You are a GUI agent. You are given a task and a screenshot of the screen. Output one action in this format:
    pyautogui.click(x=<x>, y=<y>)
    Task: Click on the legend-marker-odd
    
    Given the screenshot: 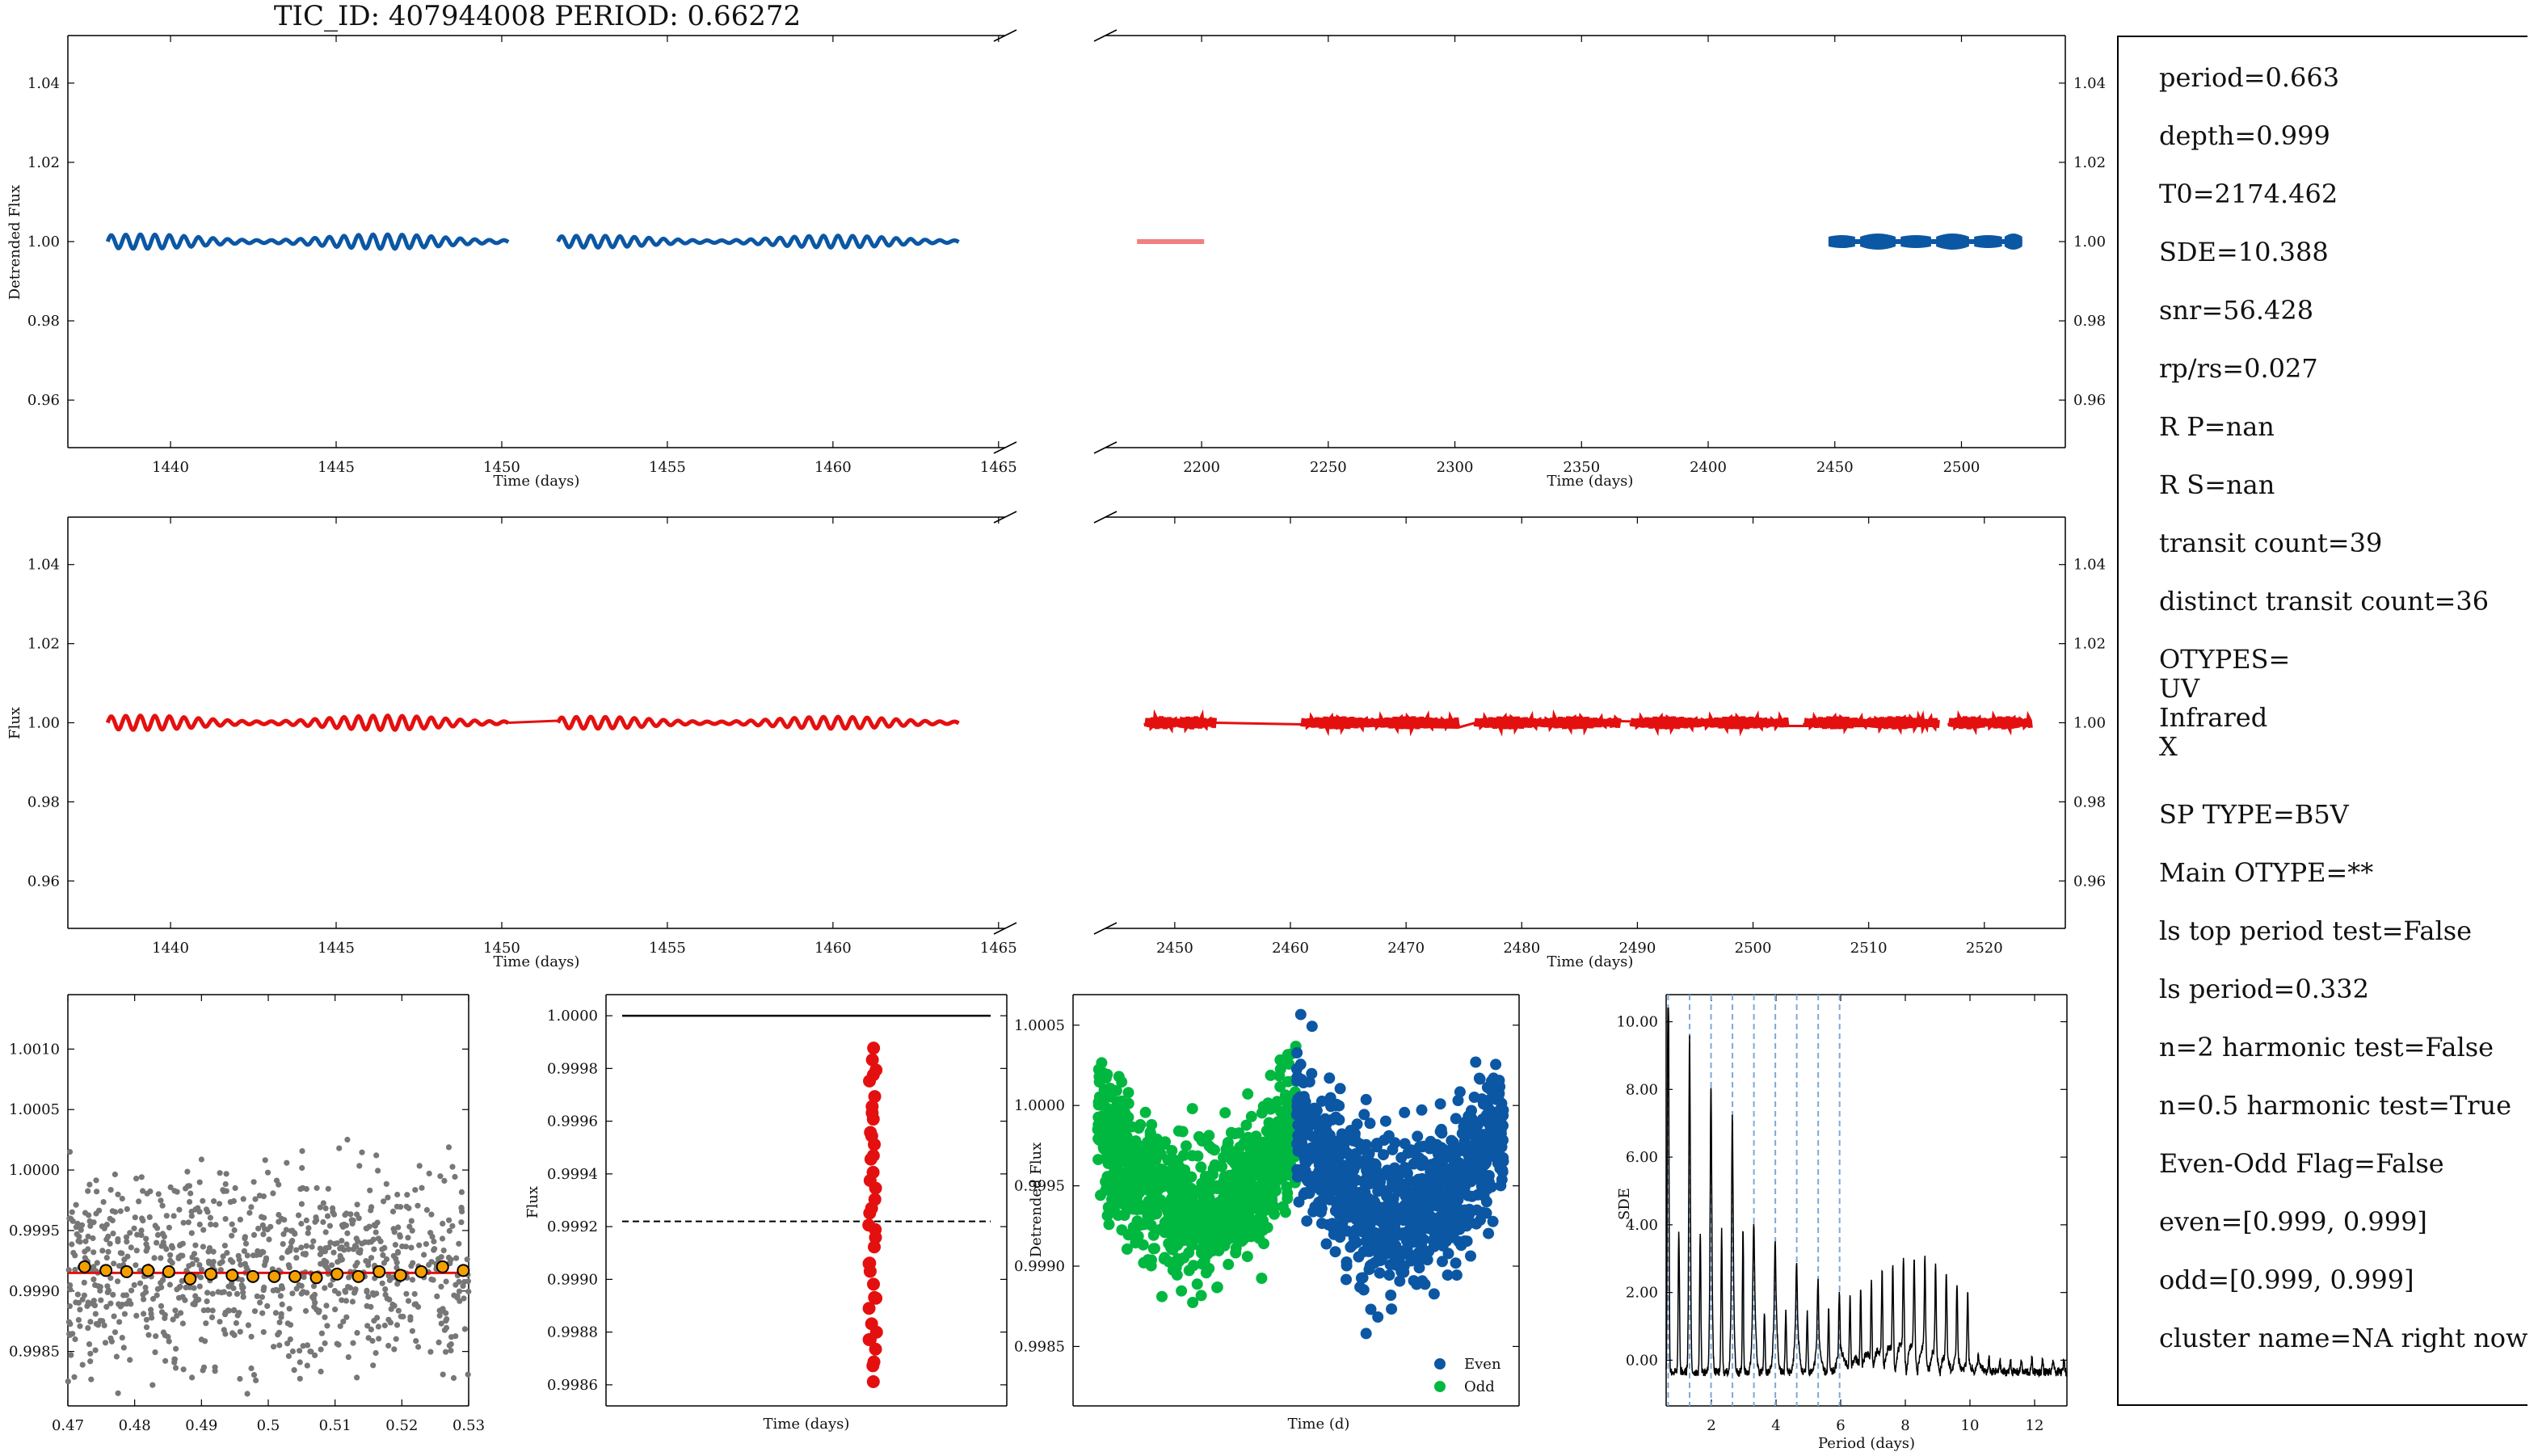 What is the action you would take?
    pyautogui.click(x=1440, y=1386)
    